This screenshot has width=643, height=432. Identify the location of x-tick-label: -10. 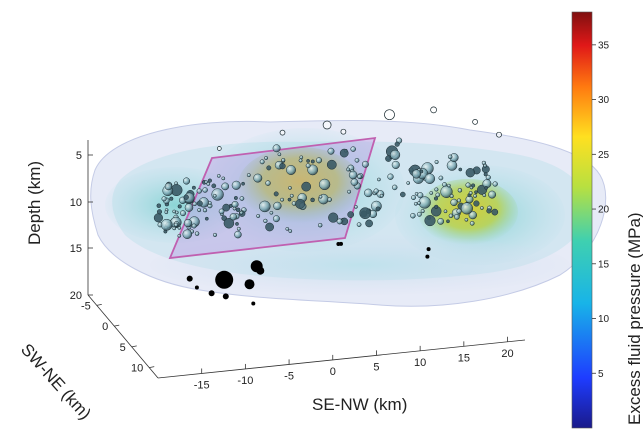
(245, 381).